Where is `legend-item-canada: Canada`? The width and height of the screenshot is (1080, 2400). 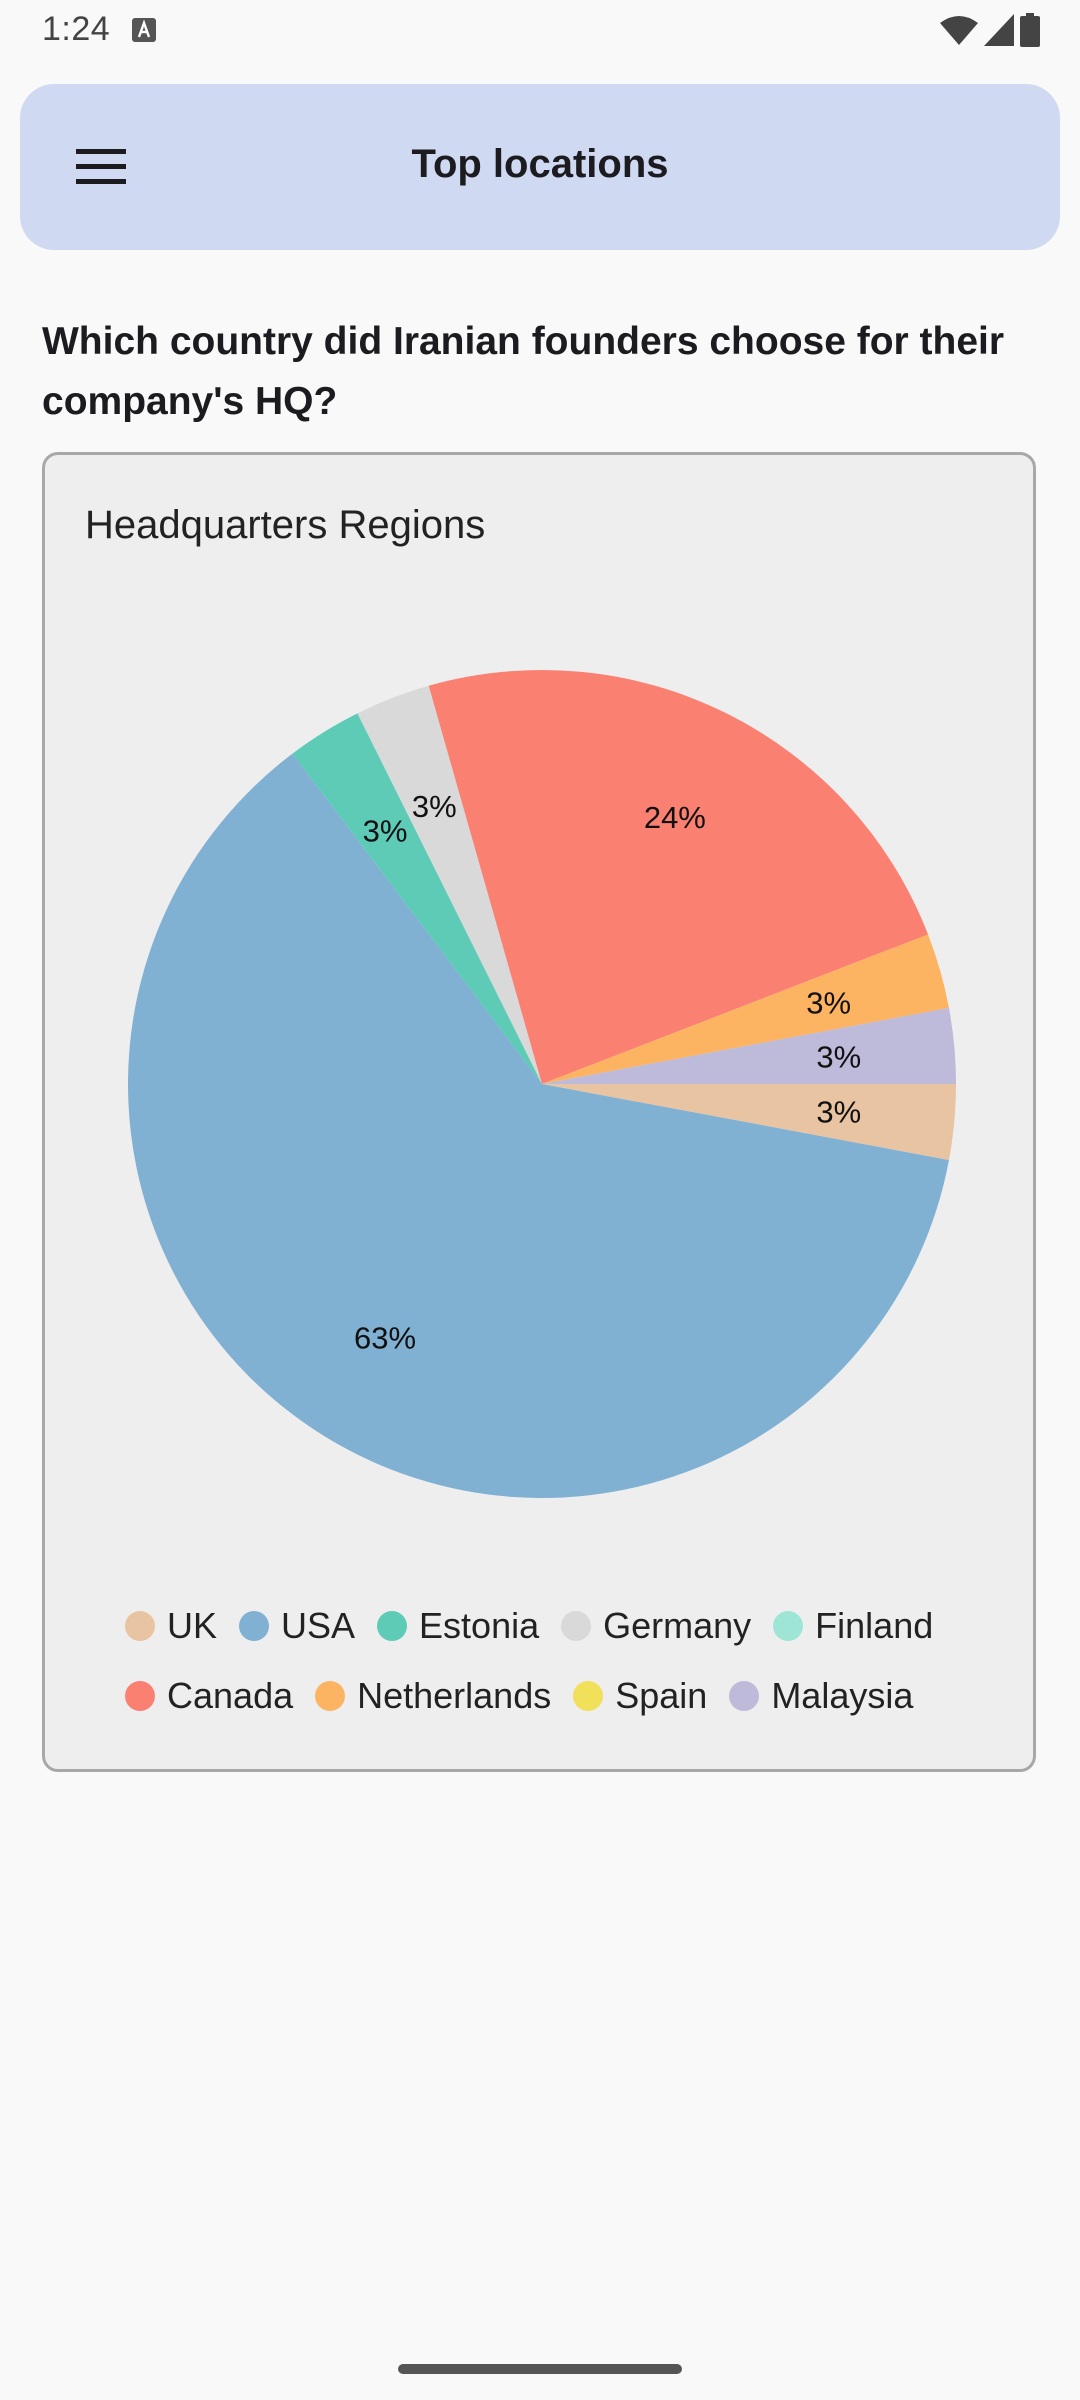
legend-item-canada: Canada is located at coordinates (209, 1696).